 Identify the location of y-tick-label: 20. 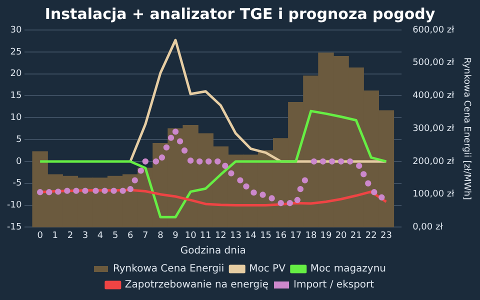
(16, 74).